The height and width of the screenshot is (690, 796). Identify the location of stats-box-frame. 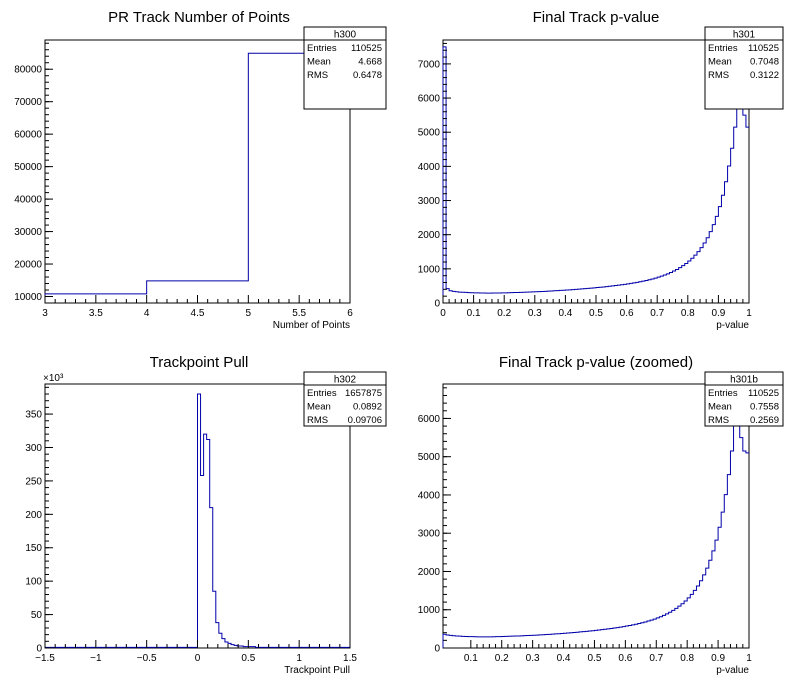
(345, 68).